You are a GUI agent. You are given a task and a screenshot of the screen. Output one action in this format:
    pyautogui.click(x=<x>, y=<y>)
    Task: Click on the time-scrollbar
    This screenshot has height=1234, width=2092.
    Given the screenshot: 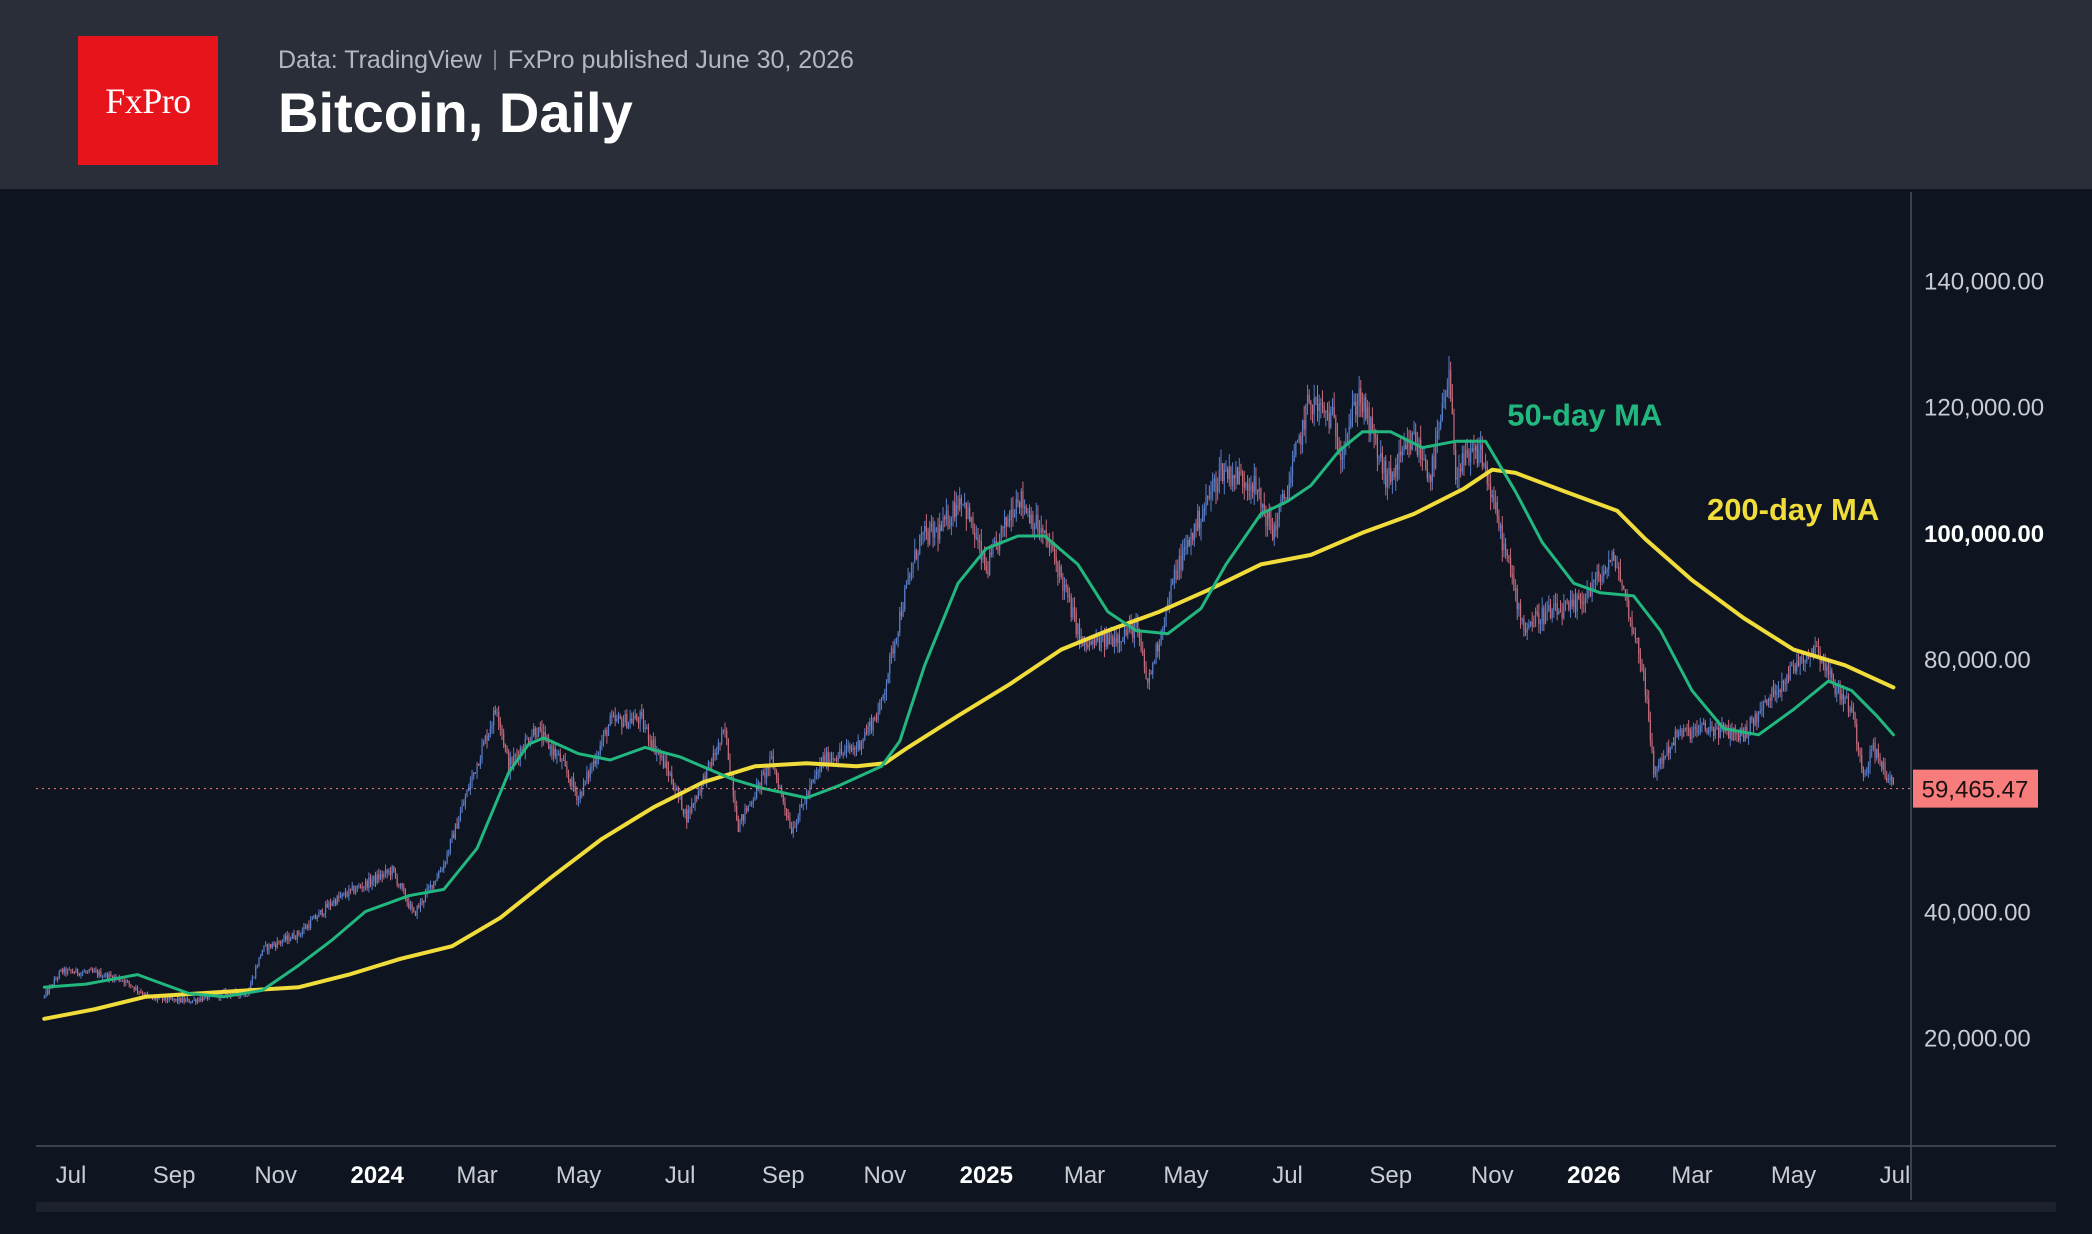 What is the action you would take?
    pyautogui.click(x=1046, y=1207)
    